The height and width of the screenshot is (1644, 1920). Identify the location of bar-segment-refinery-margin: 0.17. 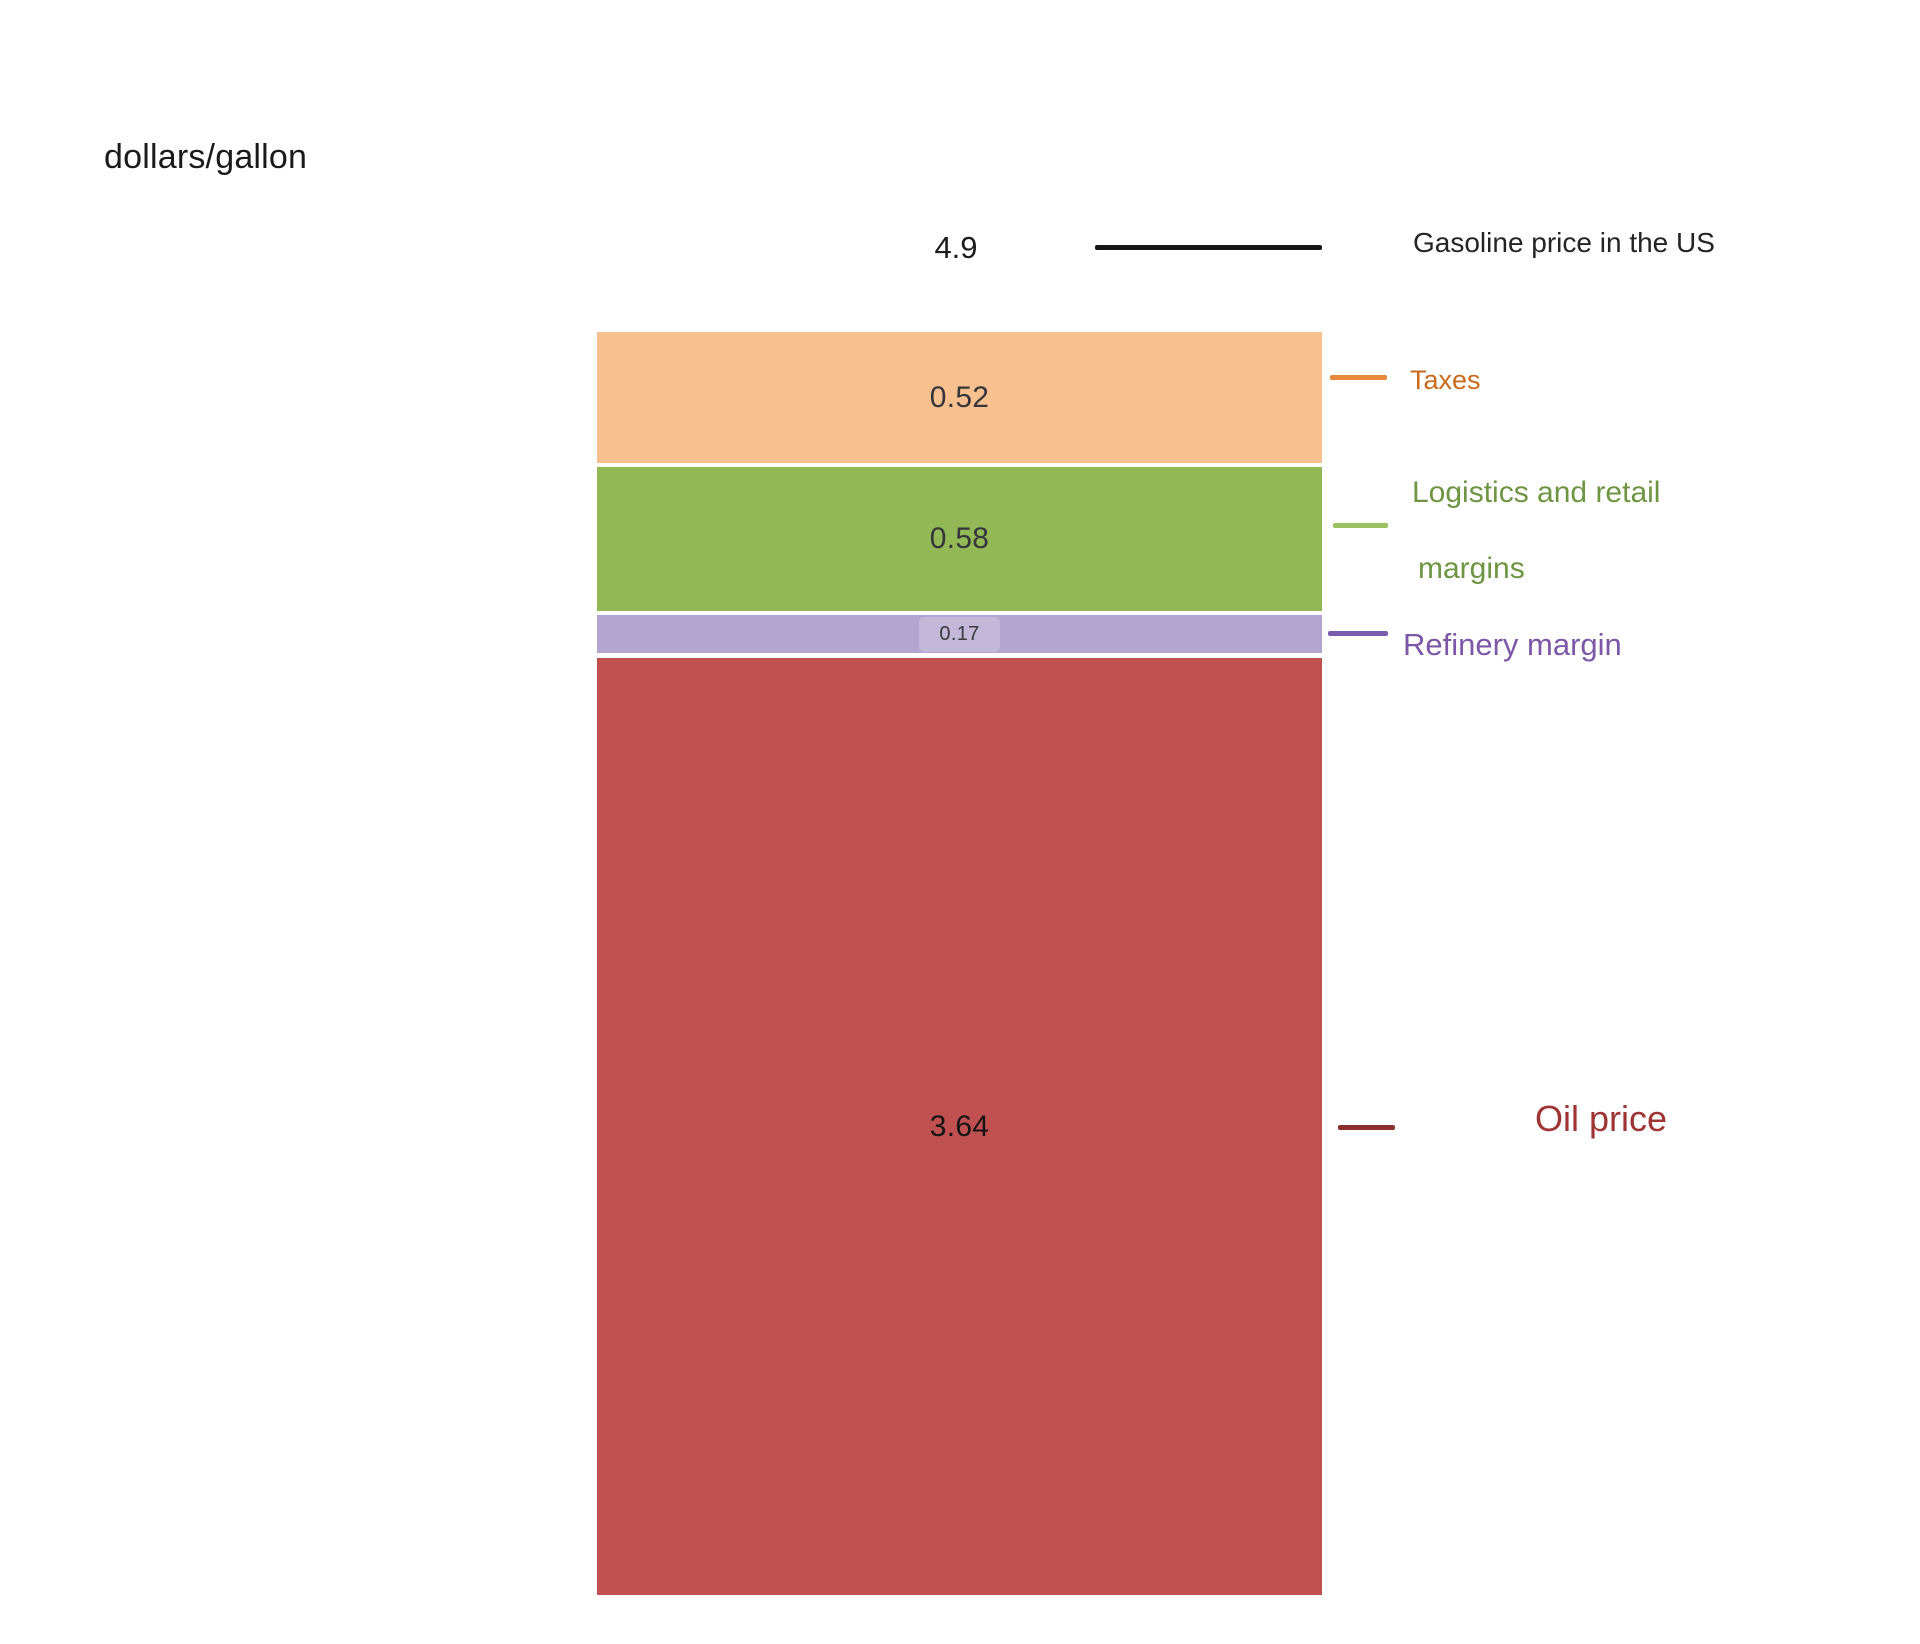
(959, 634).